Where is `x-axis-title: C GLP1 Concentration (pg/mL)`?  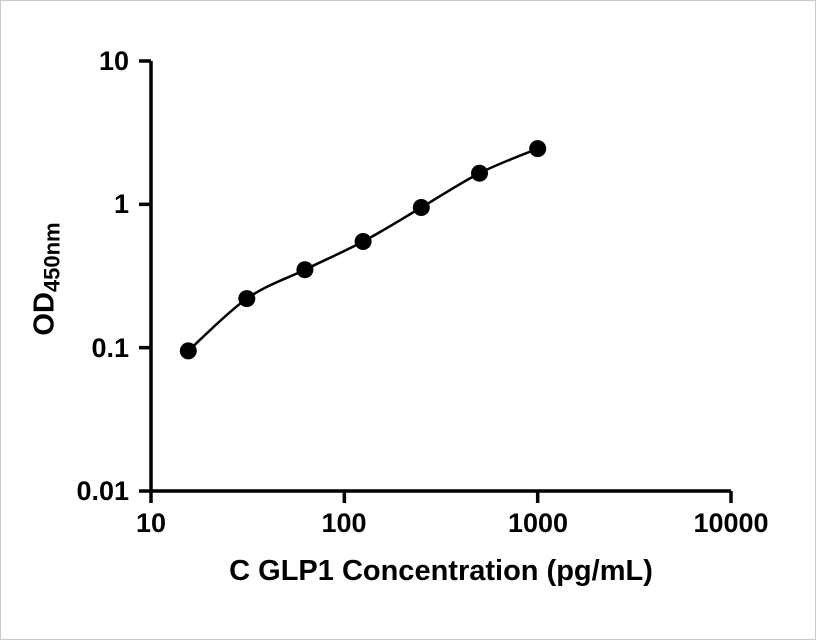 x-axis-title: C GLP1 Concentration (pg/mL) is located at coordinates (441, 571).